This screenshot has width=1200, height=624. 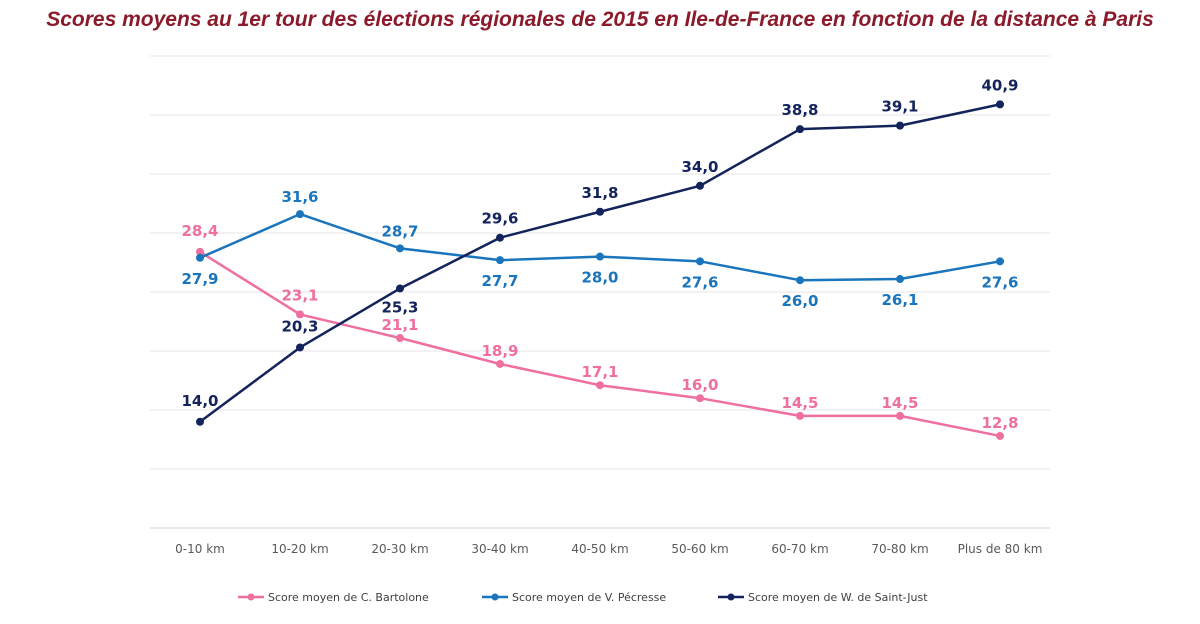 What do you see at coordinates (1000, 549) in the screenshot?
I see `x-tick-label: Plus de 80 km` at bounding box center [1000, 549].